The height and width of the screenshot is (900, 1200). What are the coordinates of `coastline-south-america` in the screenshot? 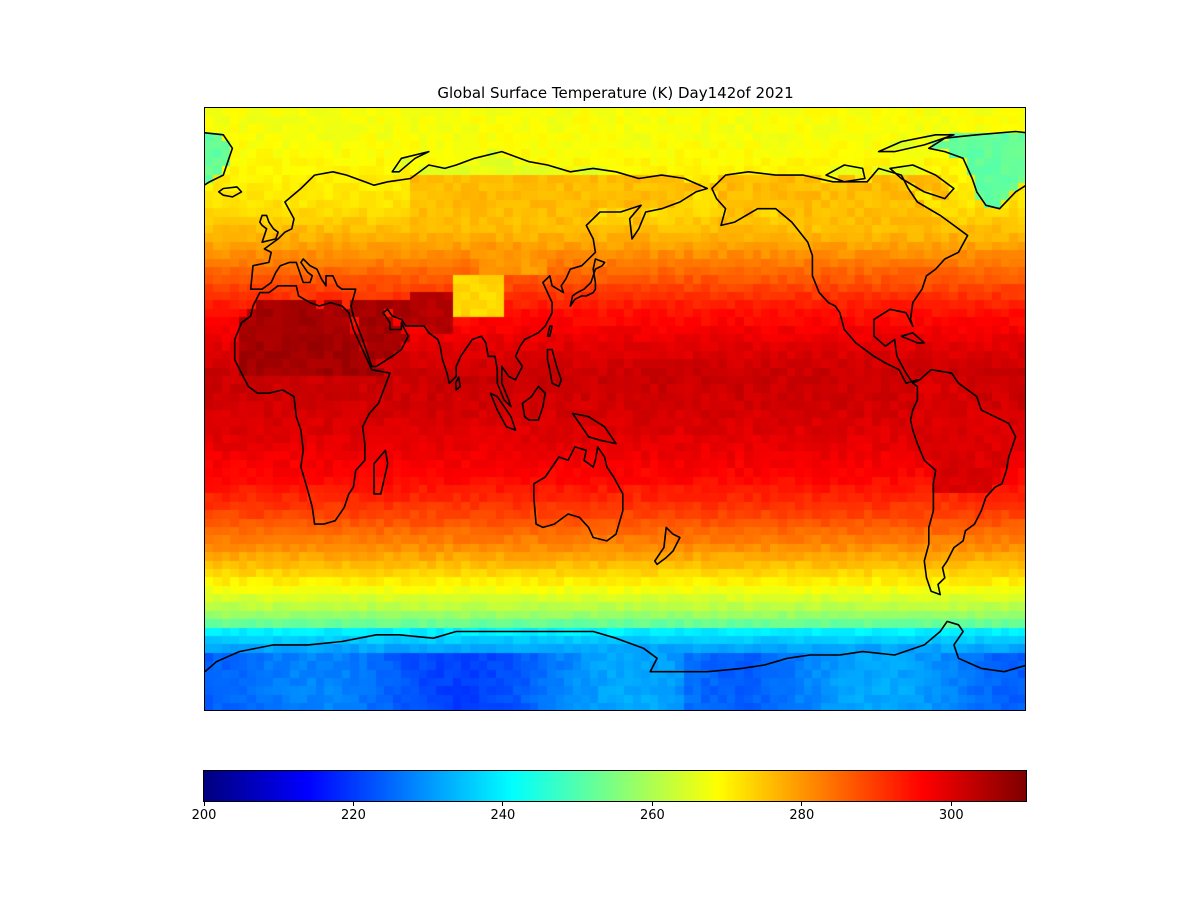 It's located at (963, 482).